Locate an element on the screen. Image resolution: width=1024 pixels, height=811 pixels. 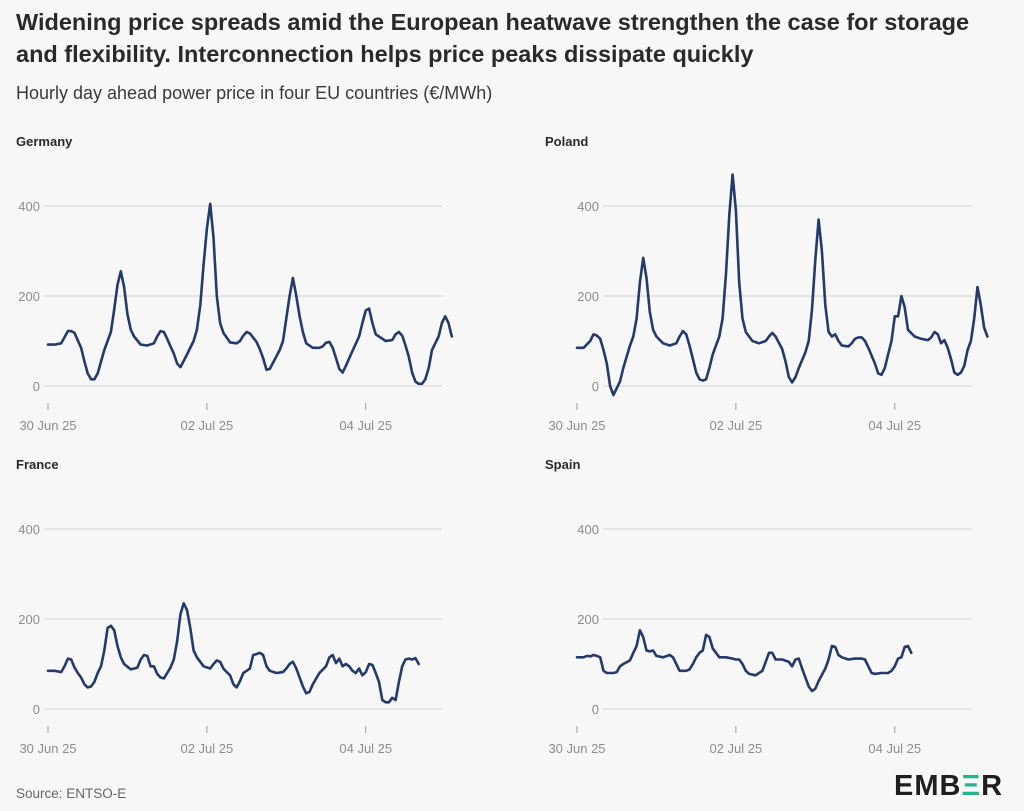
france-panel-title: France is located at coordinates (37, 464).